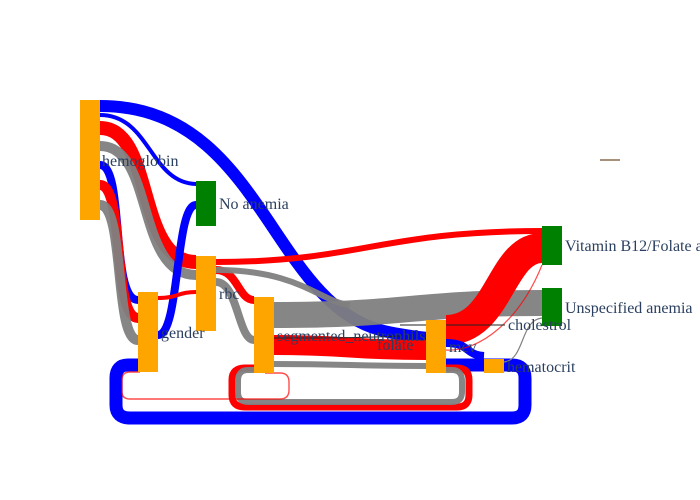 The image size is (700, 500). What do you see at coordinates (395, 345) in the screenshot?
I see `label-folate: folate` at bounding box center [395, 345].